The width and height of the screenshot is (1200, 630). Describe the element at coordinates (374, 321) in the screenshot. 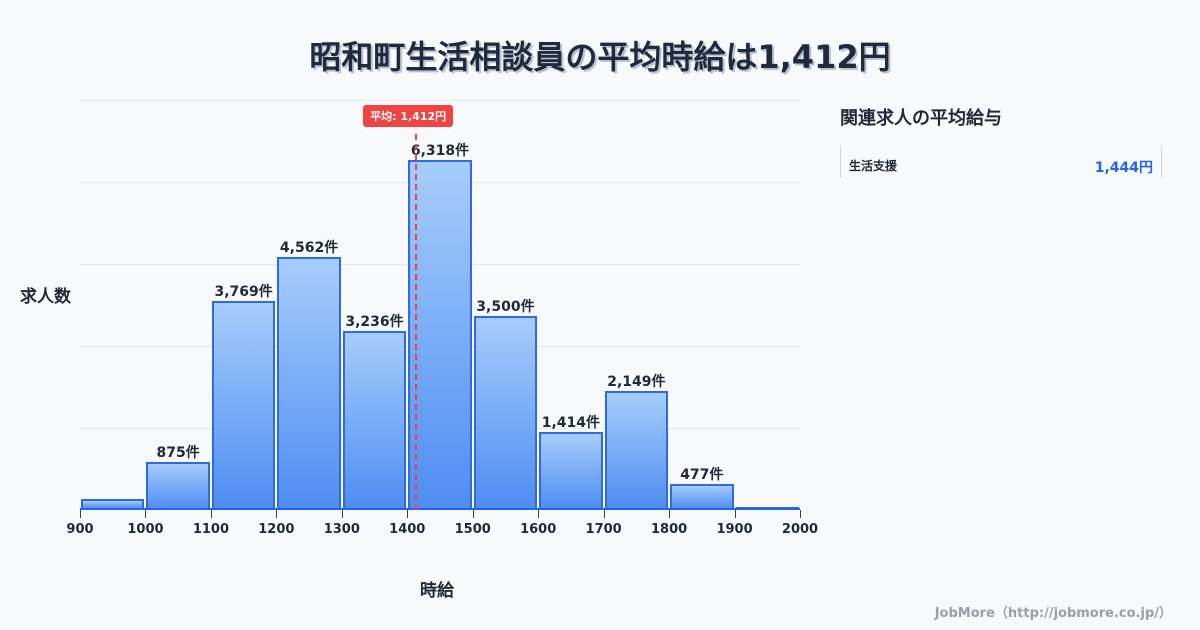

I see `bar-value-label: 3,236件` at that location.